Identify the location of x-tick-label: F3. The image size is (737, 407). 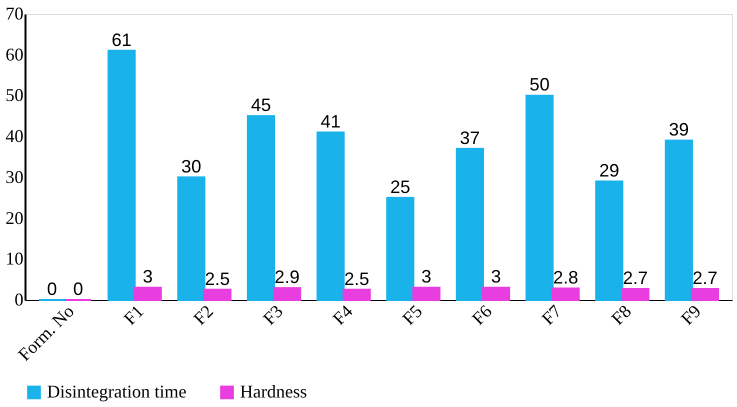
(273, 315).